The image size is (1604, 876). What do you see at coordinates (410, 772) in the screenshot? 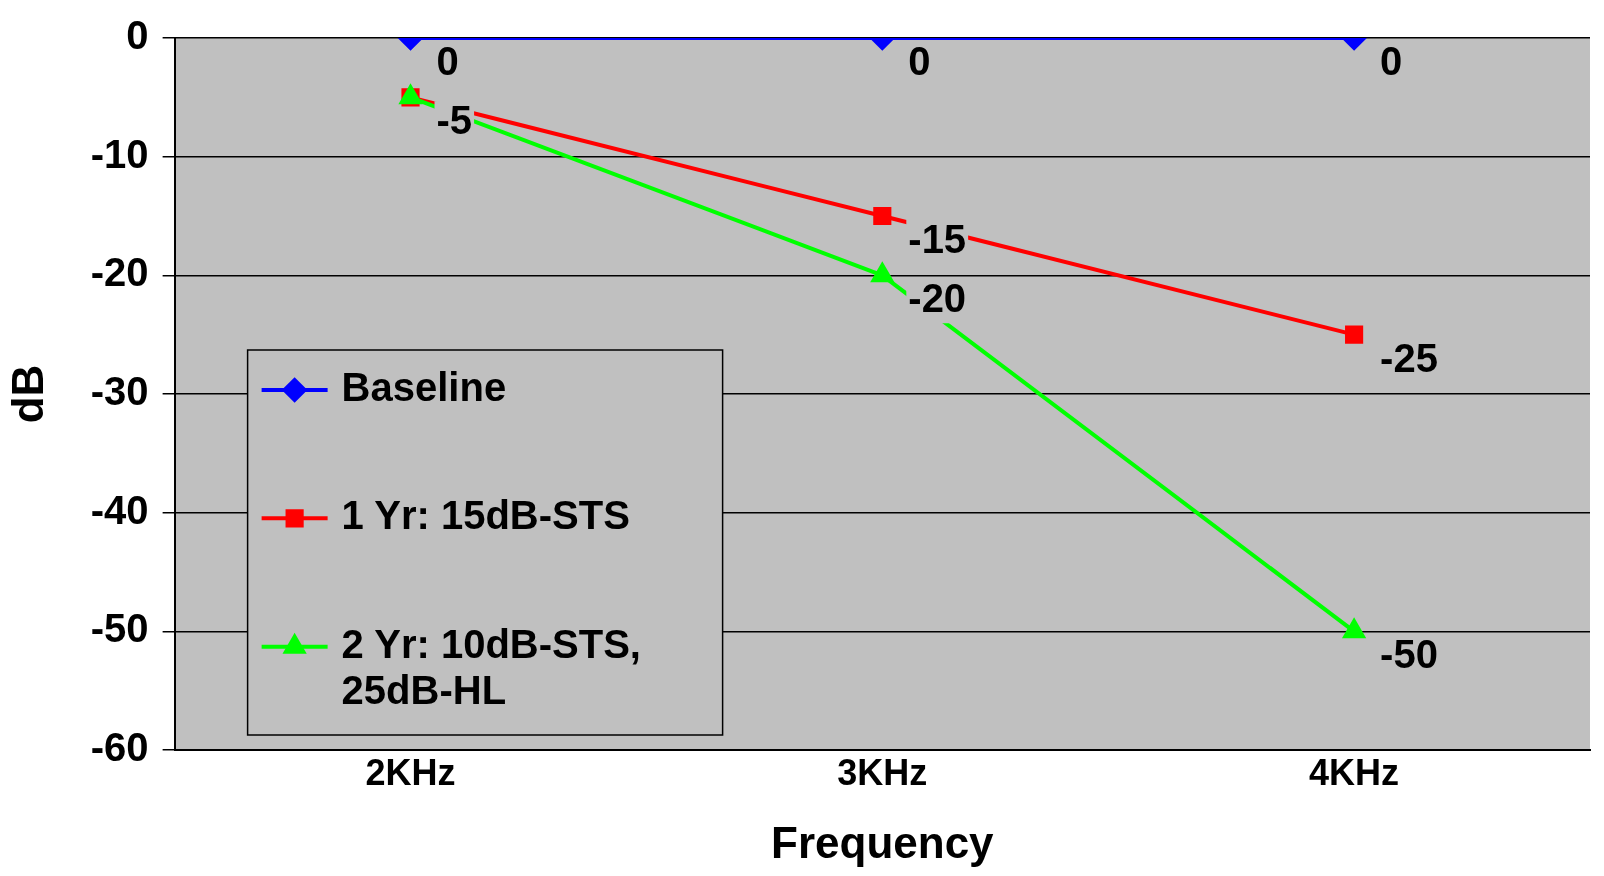
I see `x-tick-label: 2KHz` at bounding box center [410, 772].